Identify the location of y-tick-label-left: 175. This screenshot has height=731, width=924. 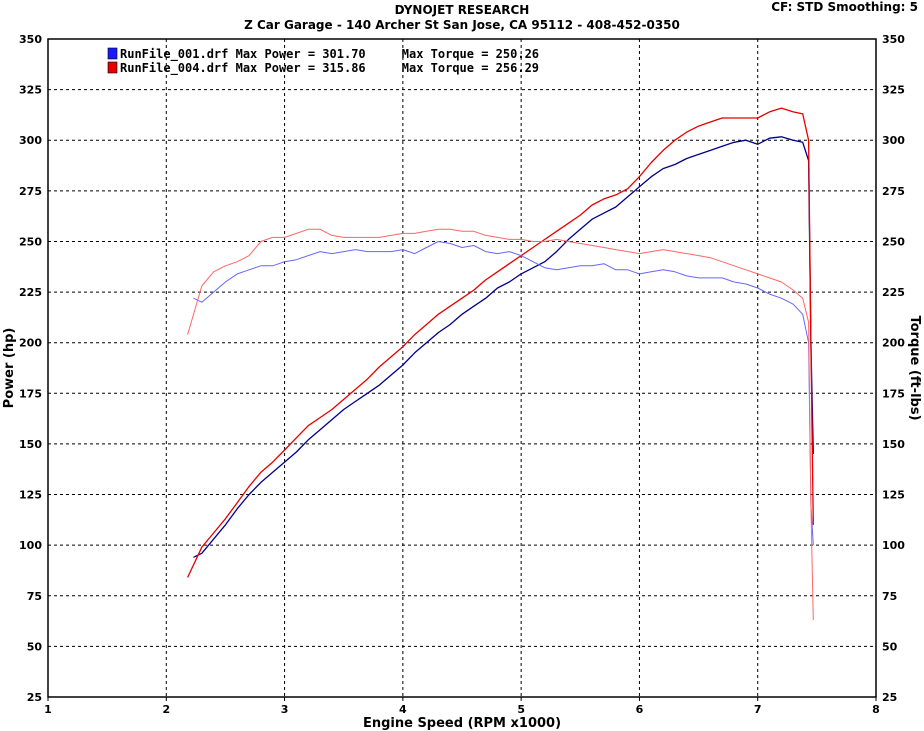
(30, 393).